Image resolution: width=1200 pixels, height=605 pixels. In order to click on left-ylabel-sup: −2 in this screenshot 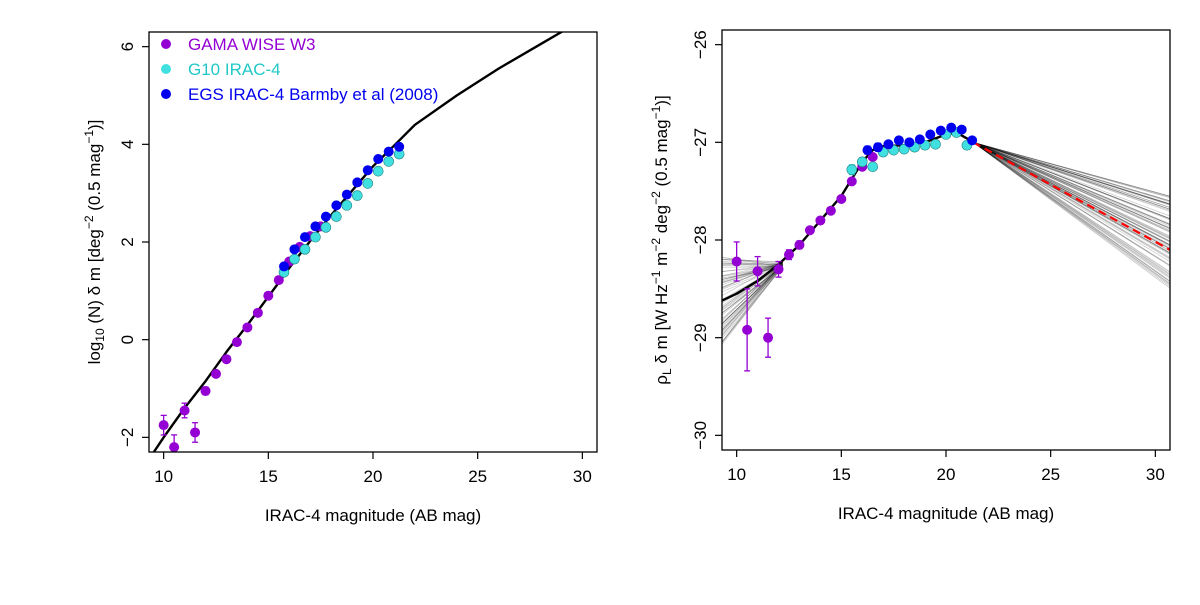, I will do `click(89, 222)`.